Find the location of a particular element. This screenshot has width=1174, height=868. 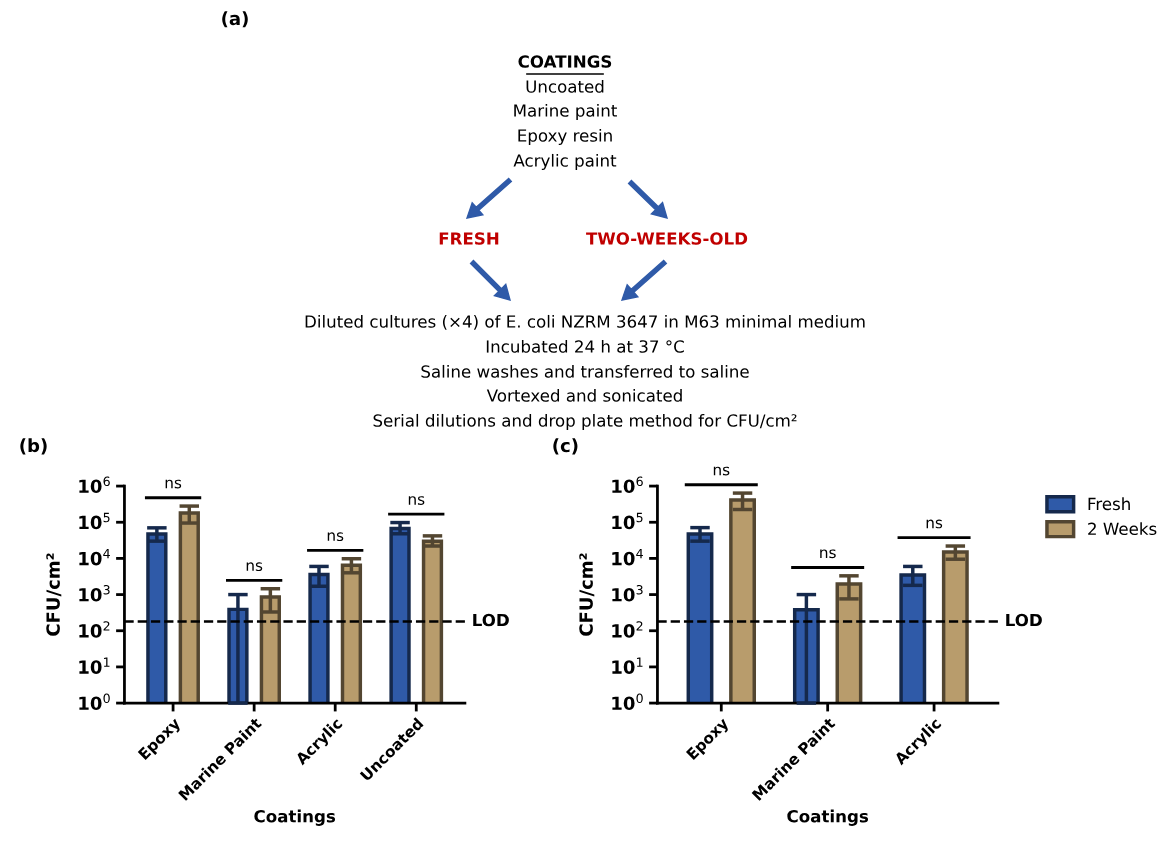

text: (a) is located at coordinates (235, 19).